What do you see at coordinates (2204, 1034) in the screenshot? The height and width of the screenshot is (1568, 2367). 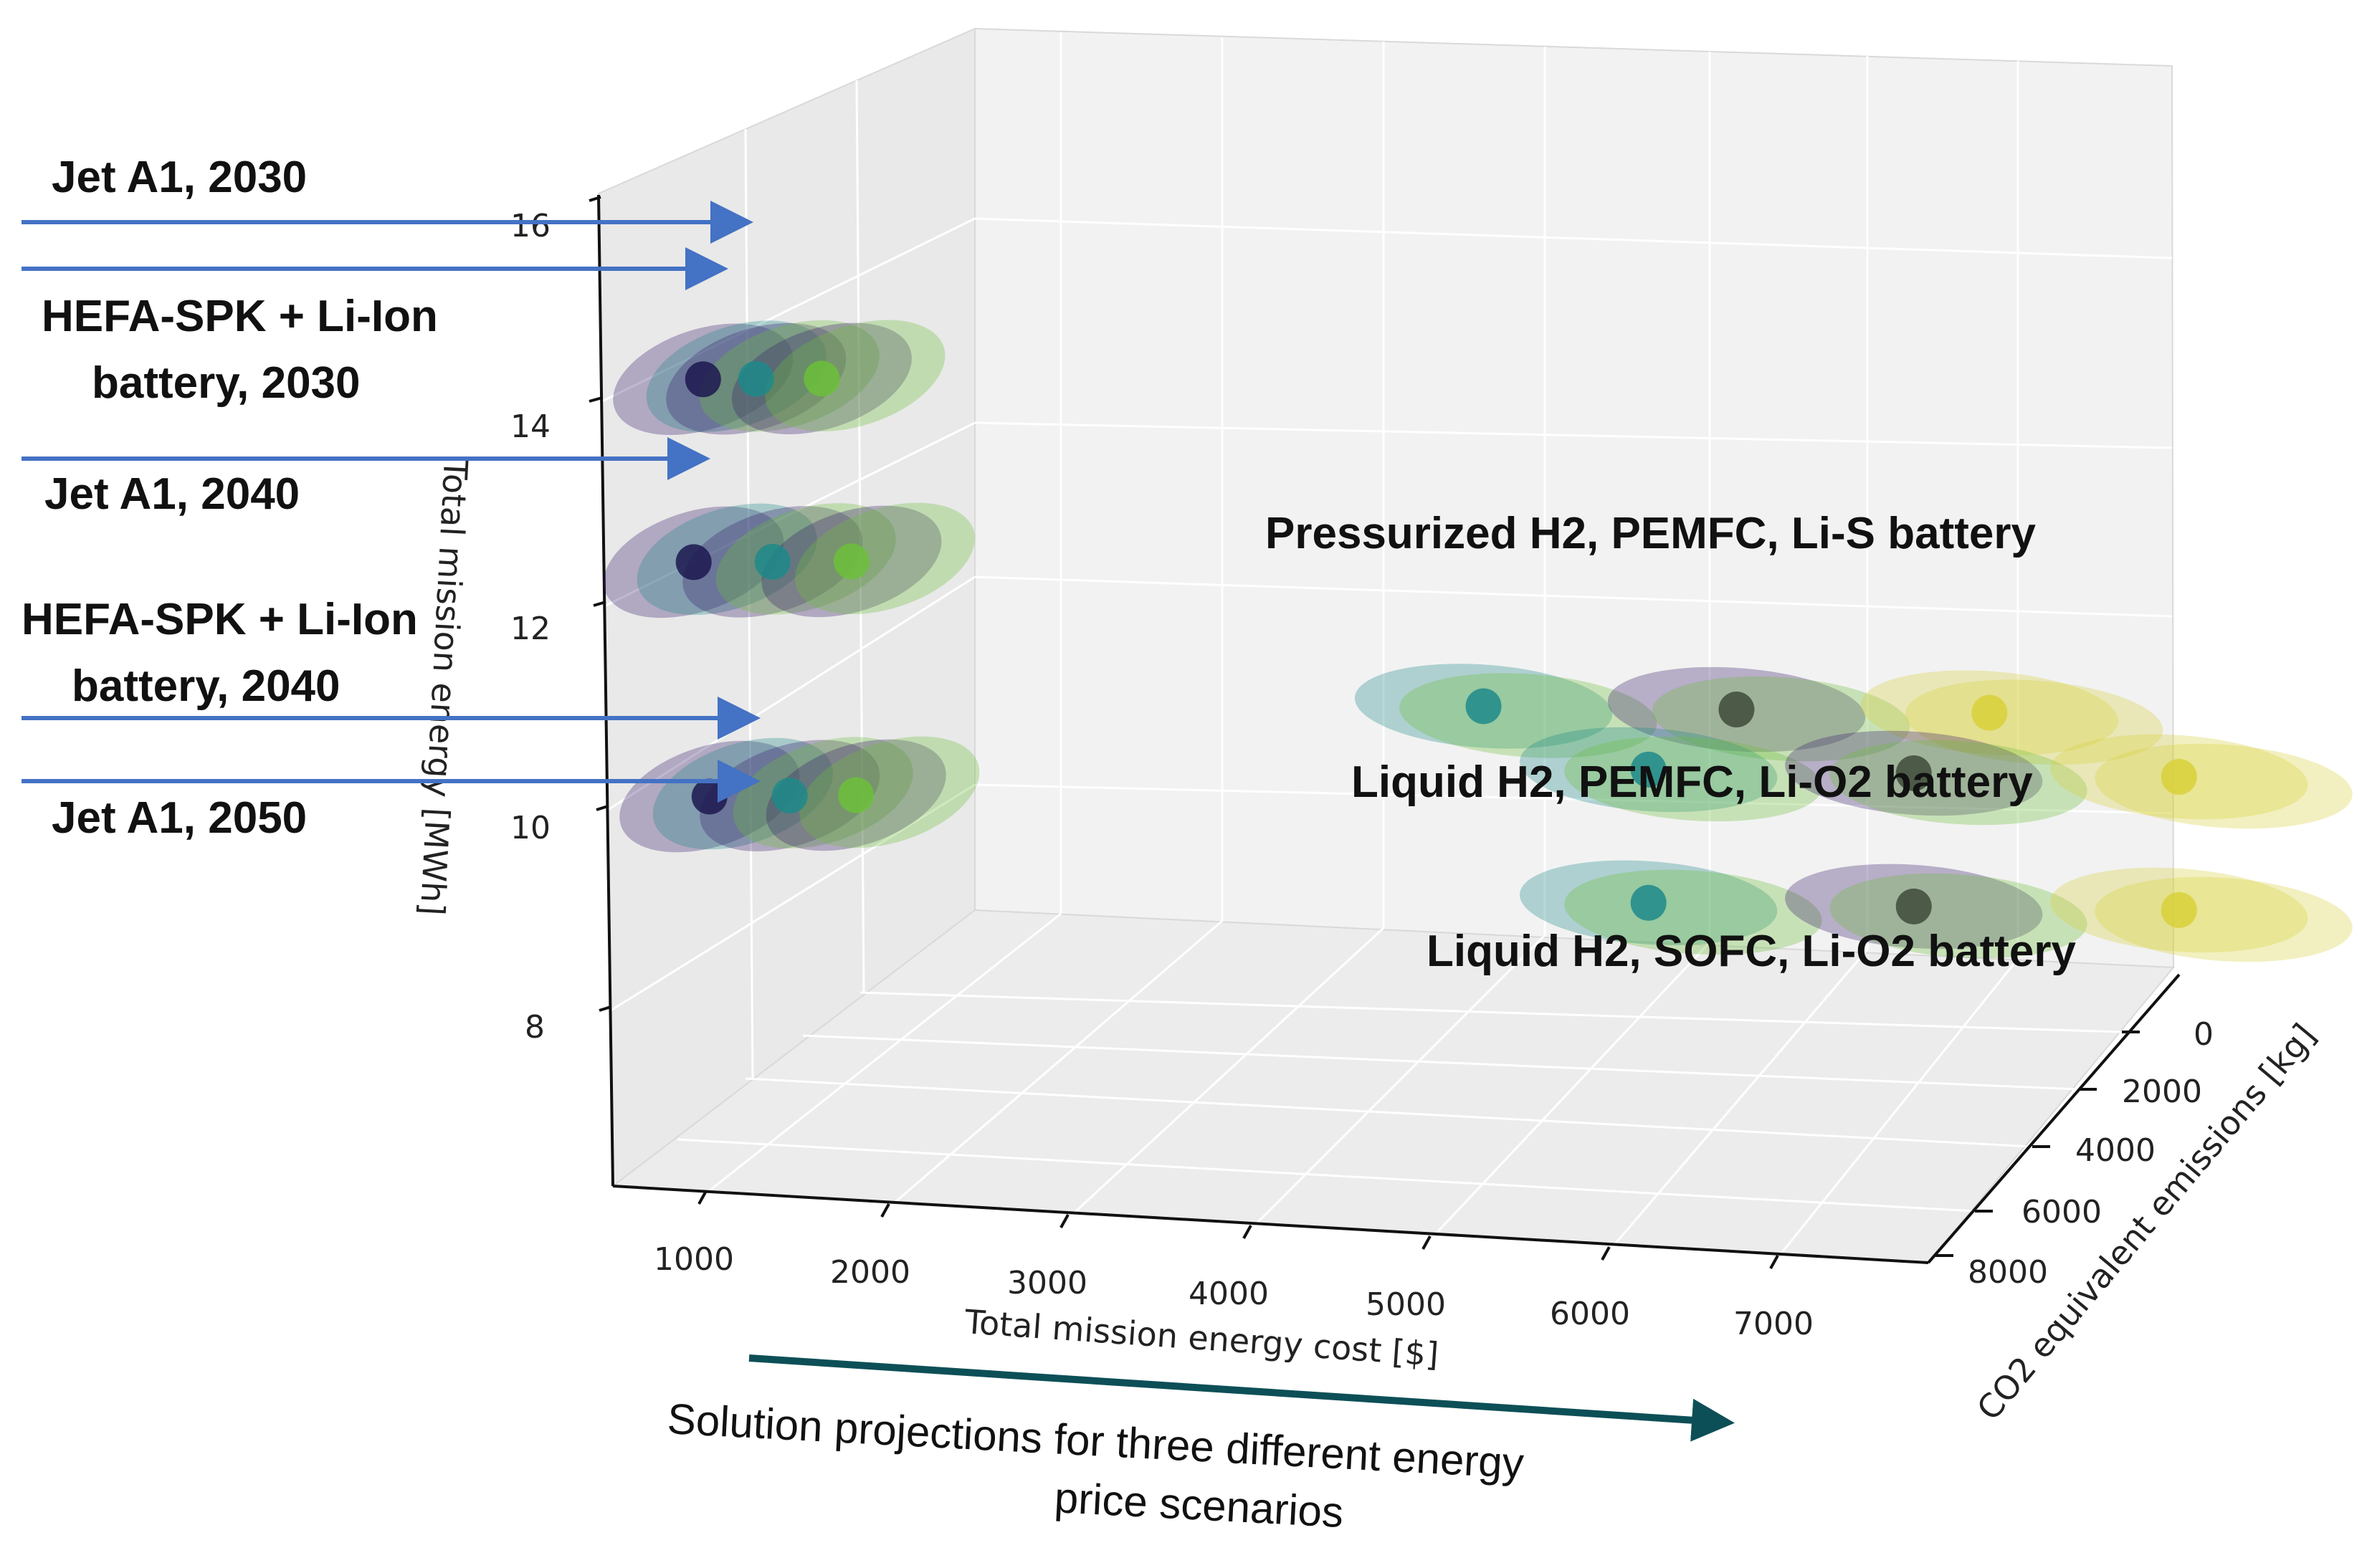 I see `y-tick-label: 0` at bounding box center [2204, 1034].